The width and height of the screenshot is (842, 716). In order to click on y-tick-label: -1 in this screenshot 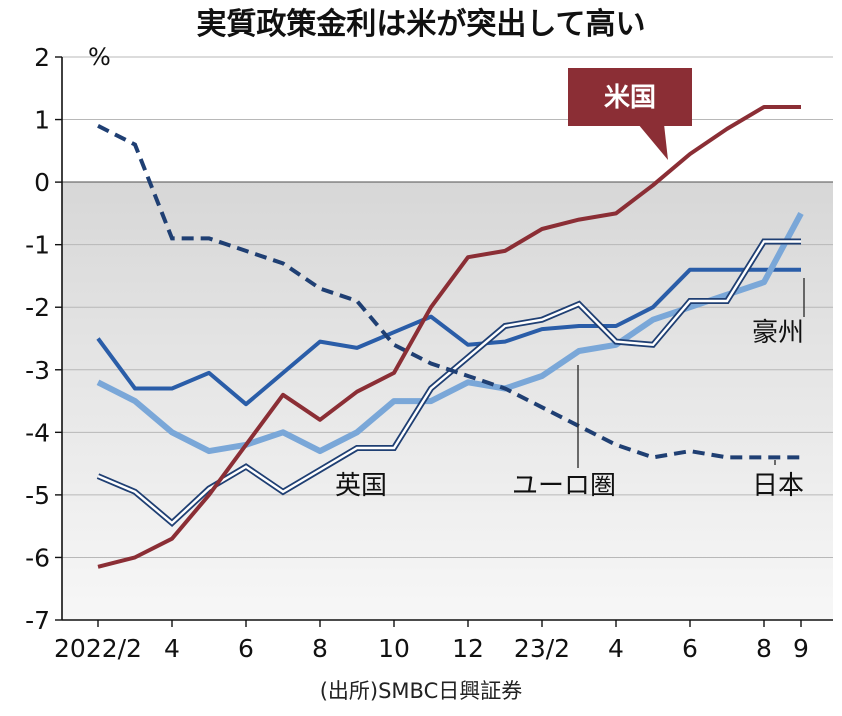, I will do `click(37, 245)`.